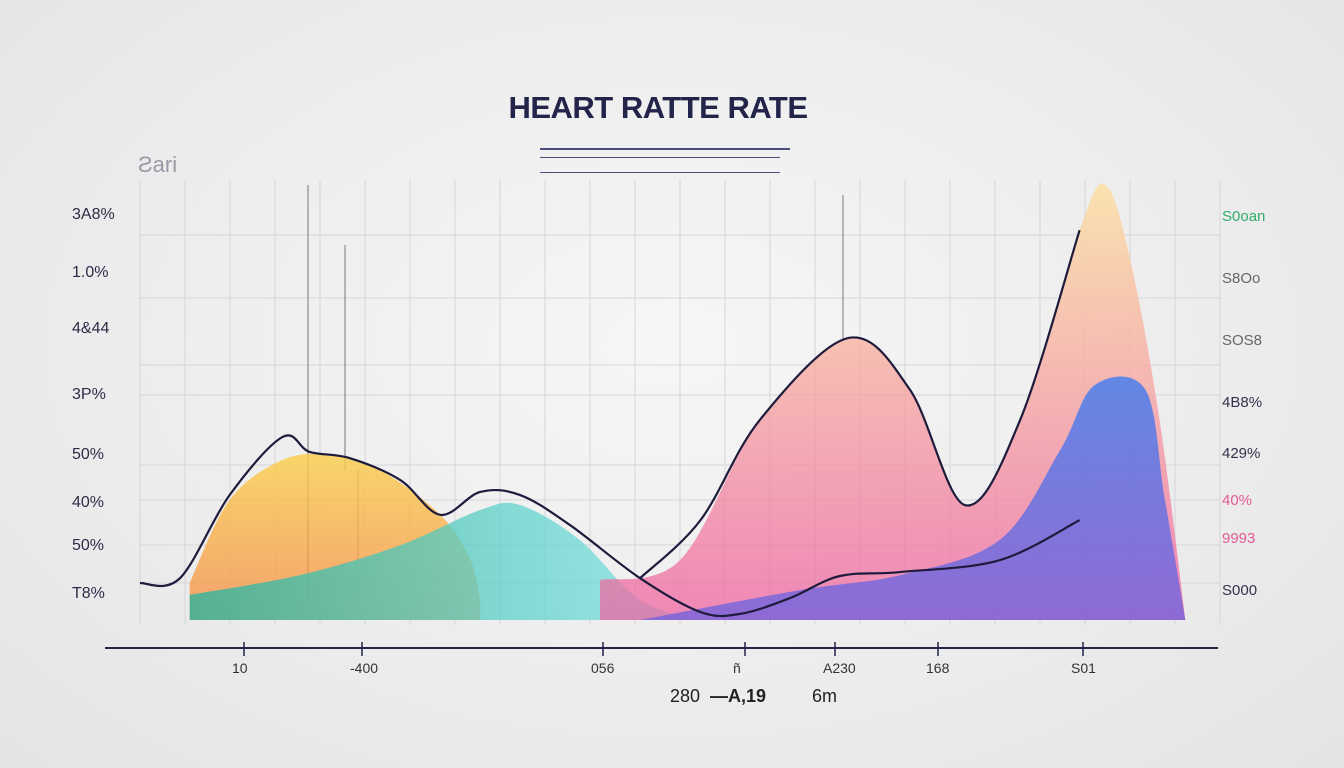  I want to click on x-tick-label: 10, so click(240, 668).